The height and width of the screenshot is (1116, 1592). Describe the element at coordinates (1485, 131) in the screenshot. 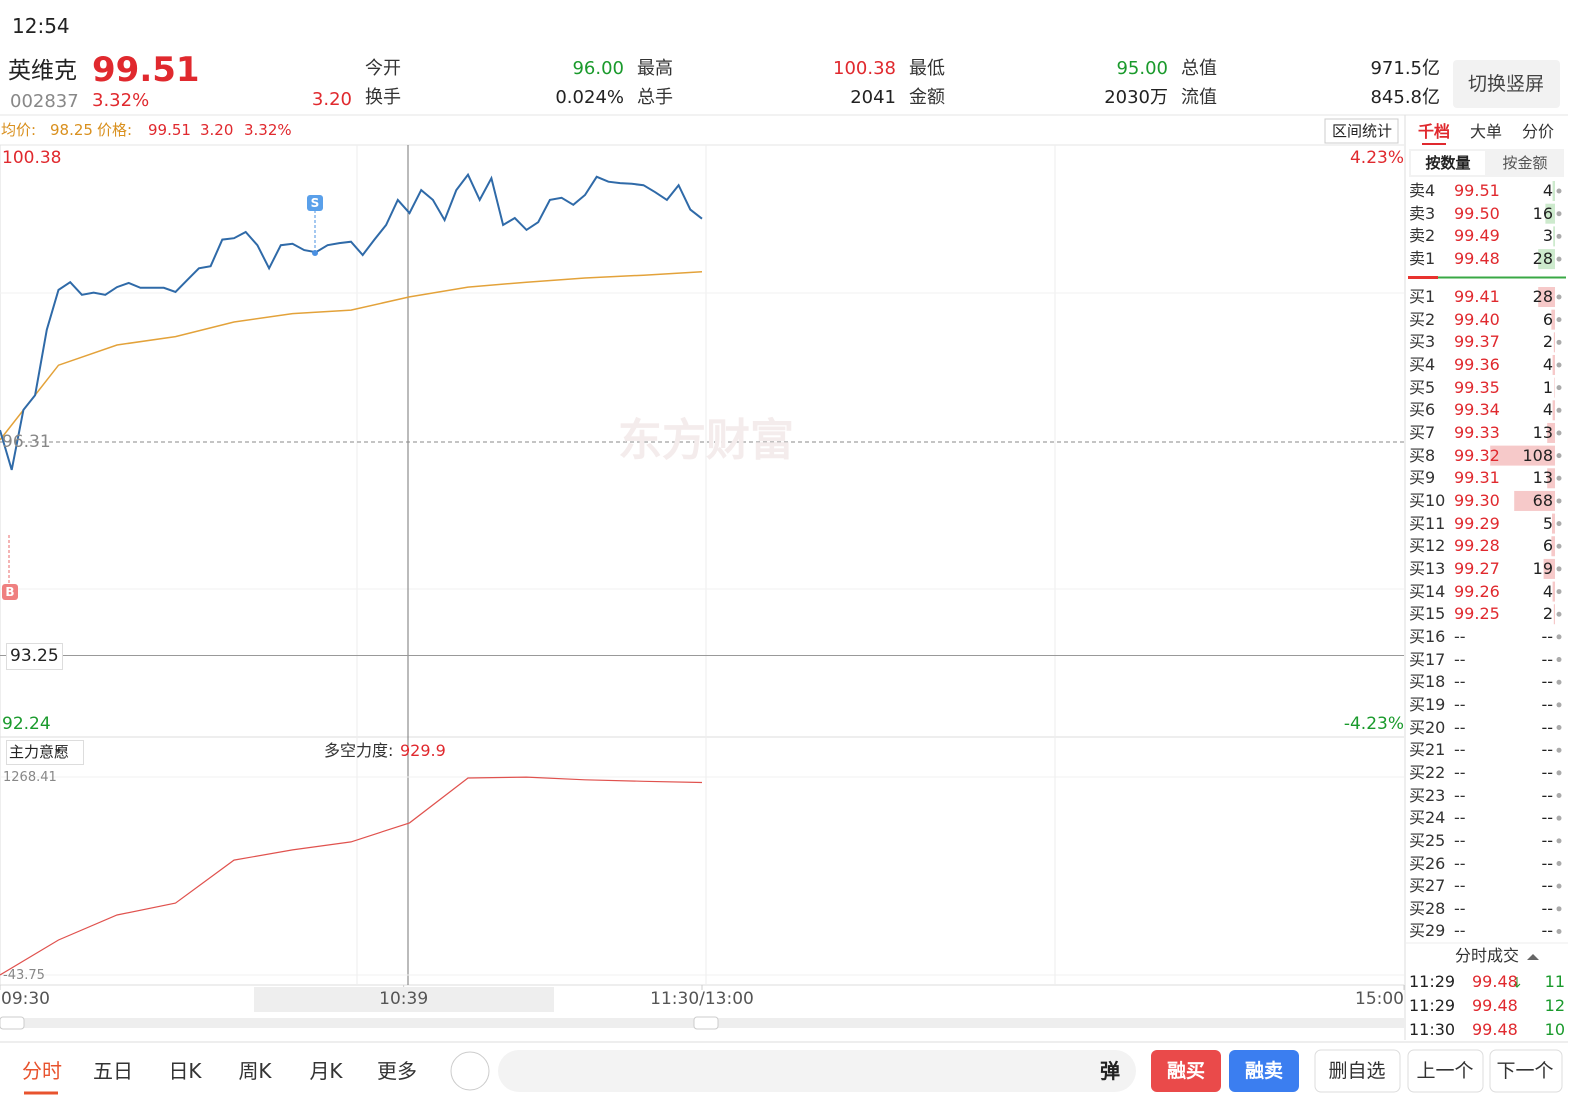

I see `order-book-tab: 大单` at that location.